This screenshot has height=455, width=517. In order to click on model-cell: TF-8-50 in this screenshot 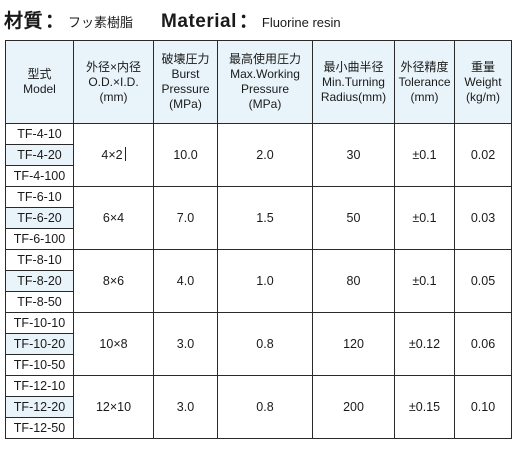, I will do `click(39, 302)`.